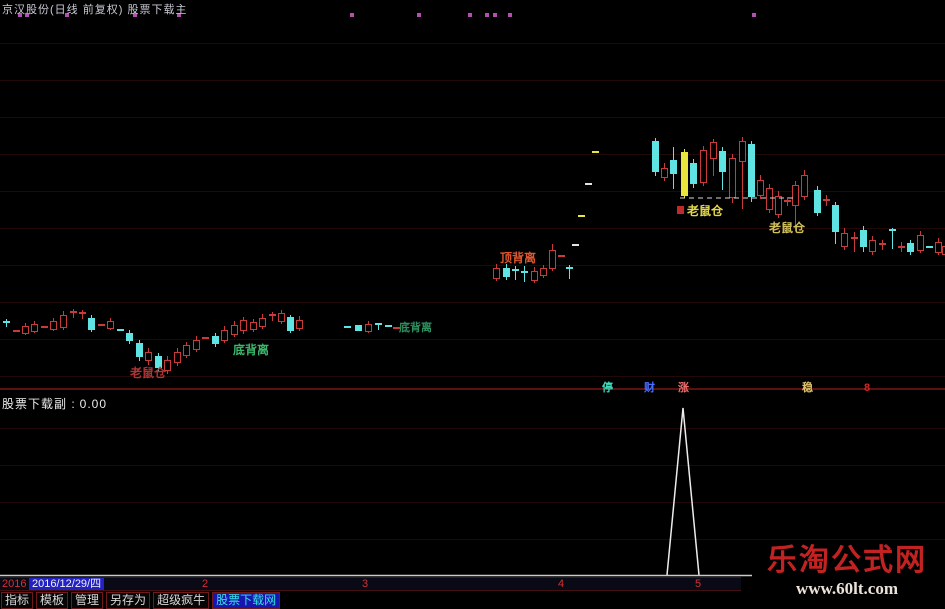 The image size is (945, 609). Describe the element at coordinates (365, 584) in the screenshot. I see `axis-month-tick: 3` at that location.